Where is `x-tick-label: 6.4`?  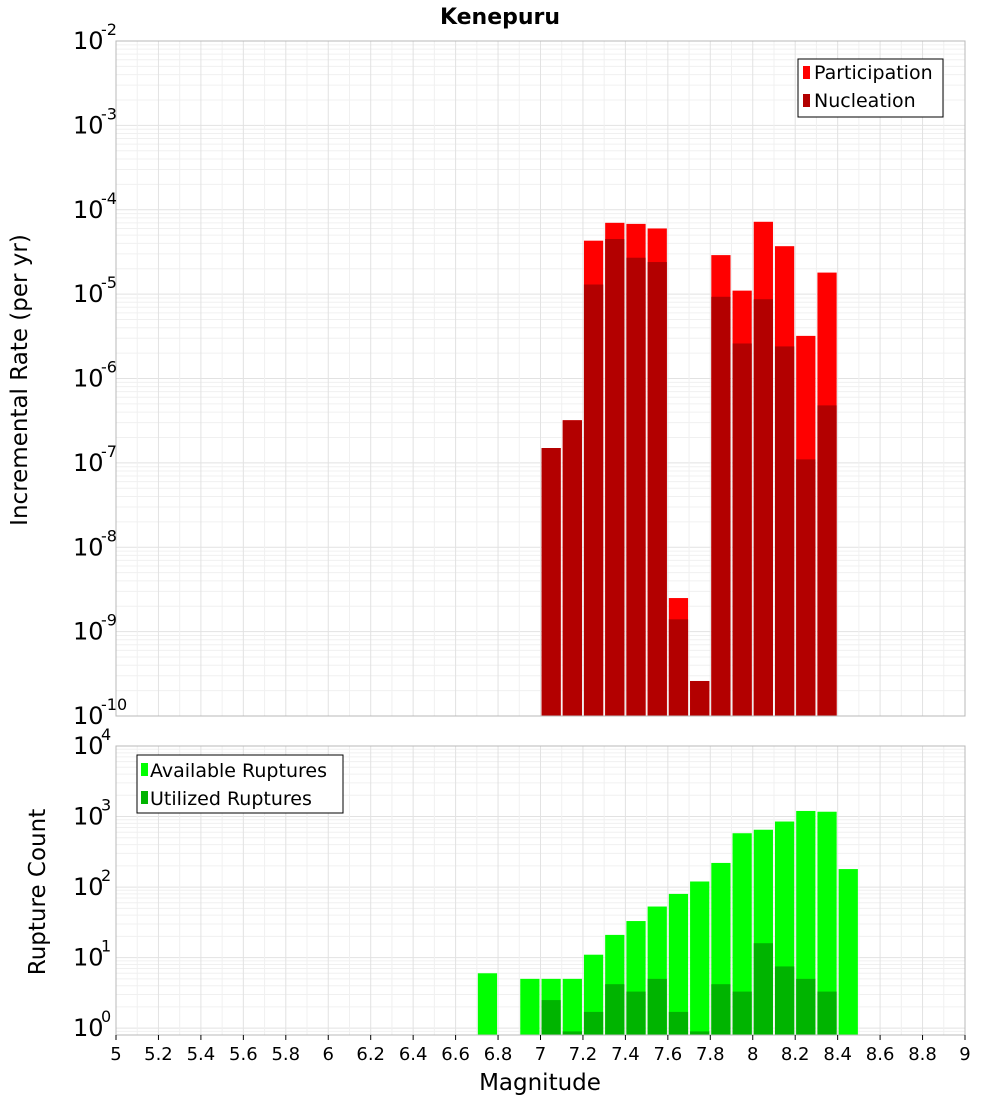
x-tick-label: 6.4 is located at coordinates (413, 1054).